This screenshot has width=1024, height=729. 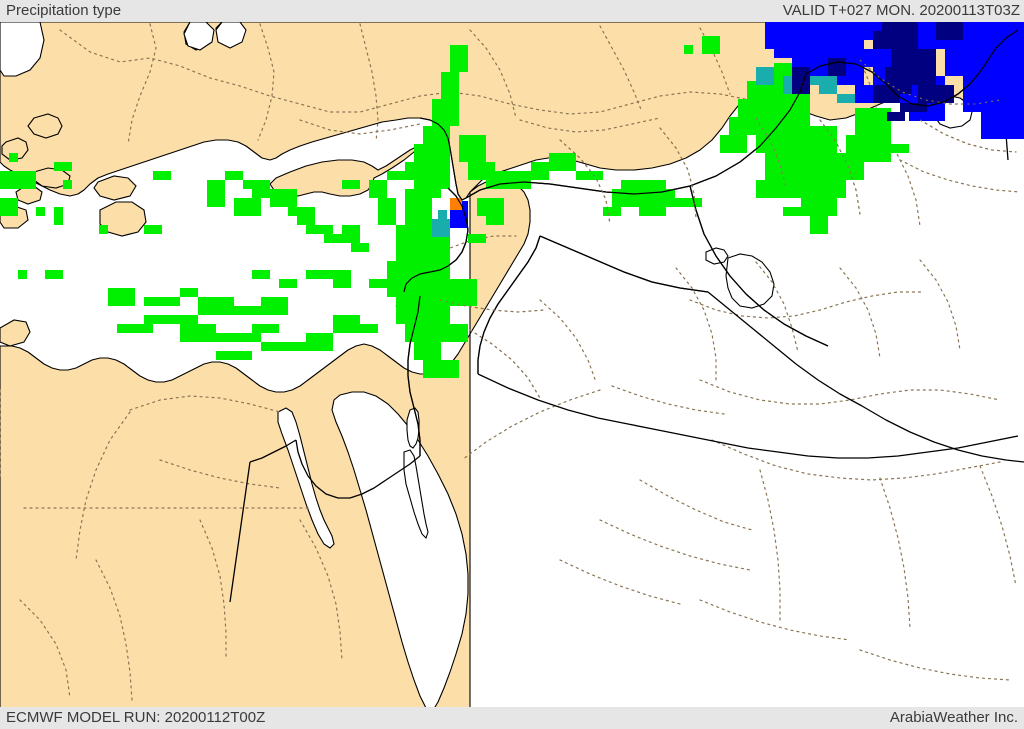 I want to click on provider-credit: ArabiaWeather Inc., so click(x=953, y=717).